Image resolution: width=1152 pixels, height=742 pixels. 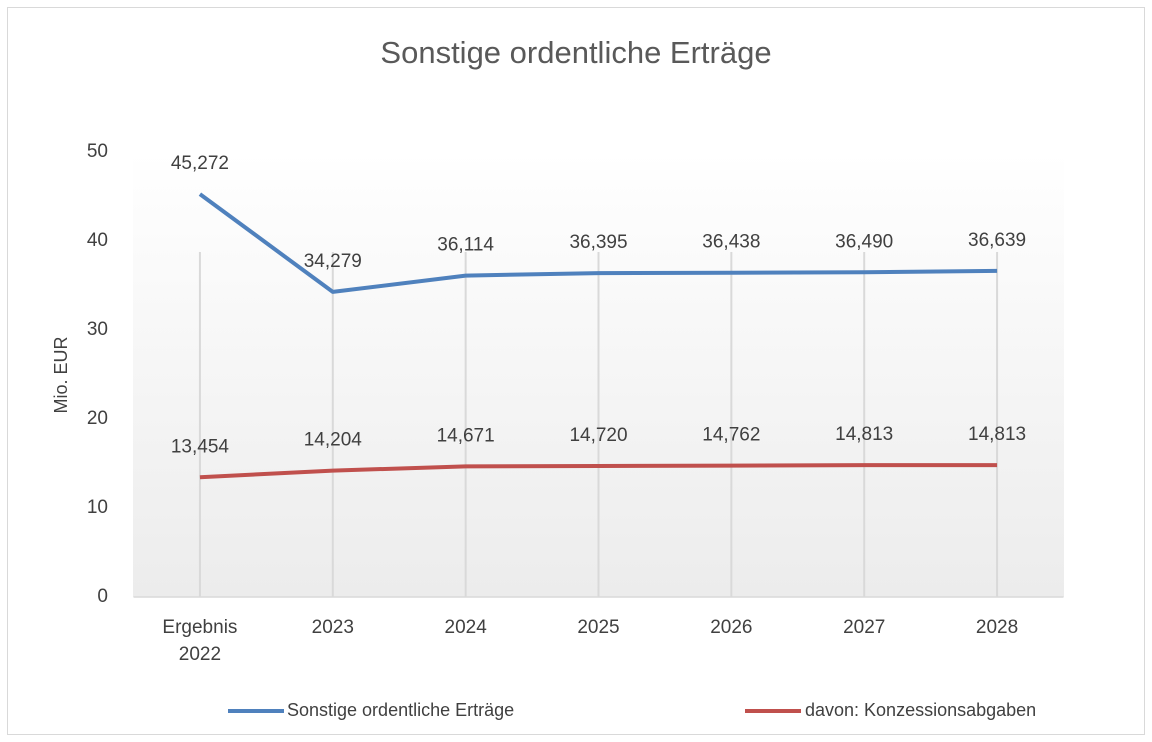 What do you see at coordinates (200, 446) in the screenshot?
I see `data-label: 13,454` at bounding box center [200, 446].